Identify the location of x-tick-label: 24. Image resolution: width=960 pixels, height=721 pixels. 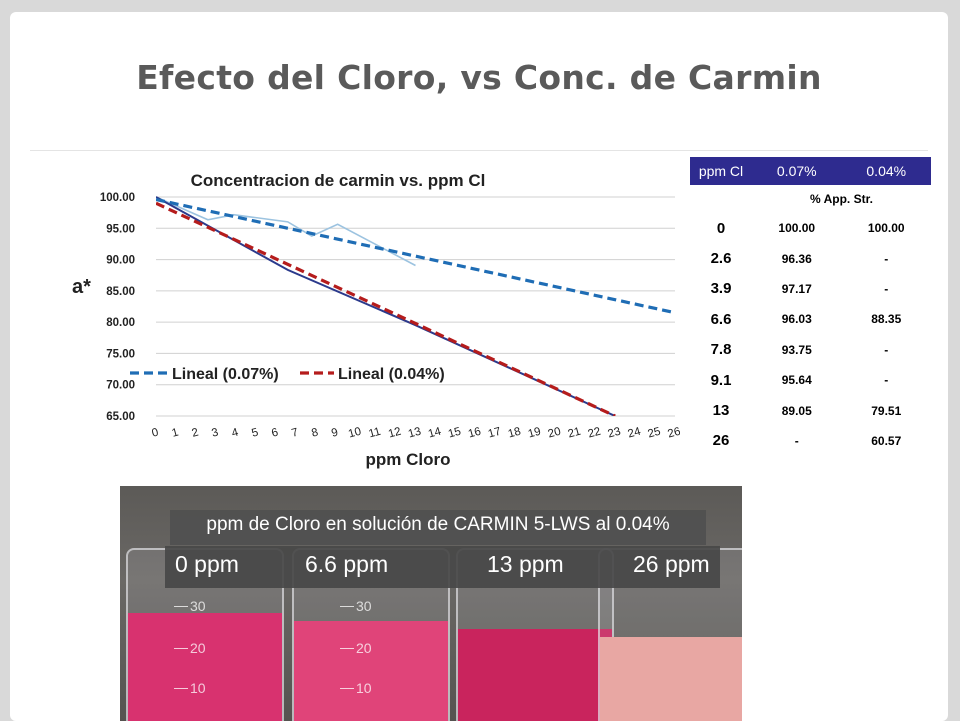
(635, 432).